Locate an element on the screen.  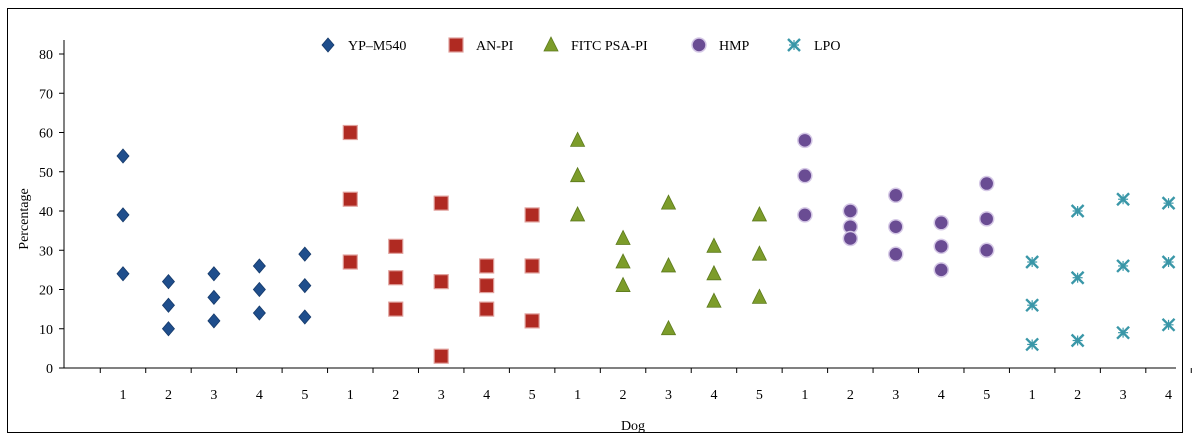
y-tick-label: 20 is located at coordinates (46, 291).